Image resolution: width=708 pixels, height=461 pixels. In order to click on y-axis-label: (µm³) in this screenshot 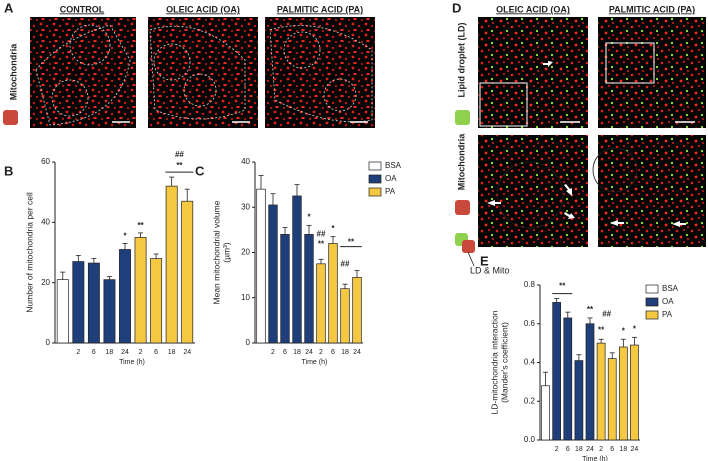, I will do `click(226, 252)`.